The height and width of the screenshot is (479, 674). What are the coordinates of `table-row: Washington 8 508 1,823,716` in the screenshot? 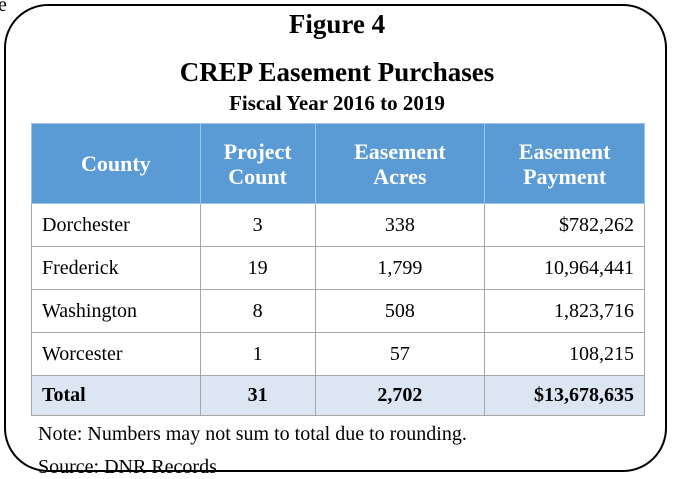 It's located at (338, 311).